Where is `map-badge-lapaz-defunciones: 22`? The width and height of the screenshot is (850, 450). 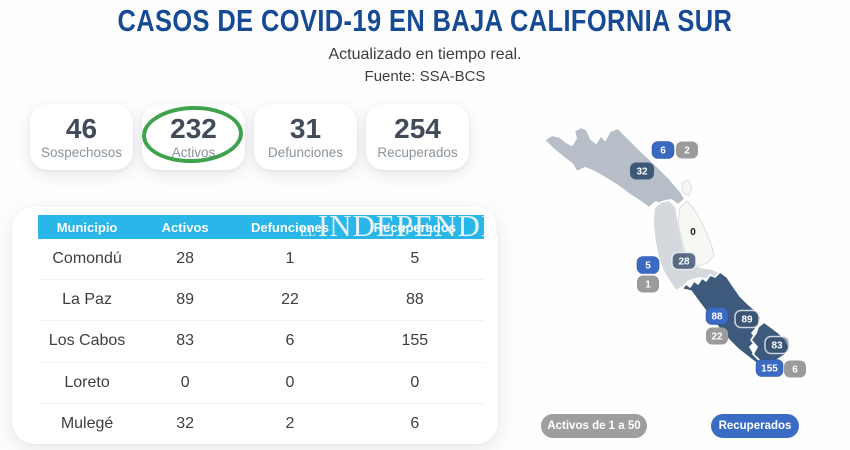 map-badge-lapaz-defunciones: 22 is located at coordinates (717, 336).